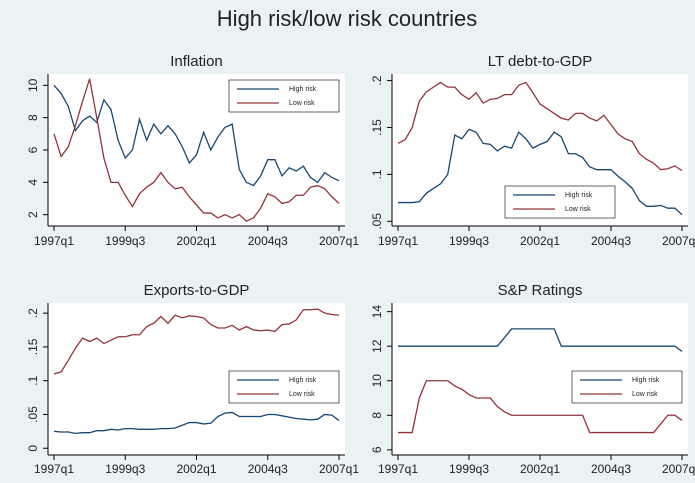  I want to click on figure-title: High risk/low risk countries, so click(347, 18).